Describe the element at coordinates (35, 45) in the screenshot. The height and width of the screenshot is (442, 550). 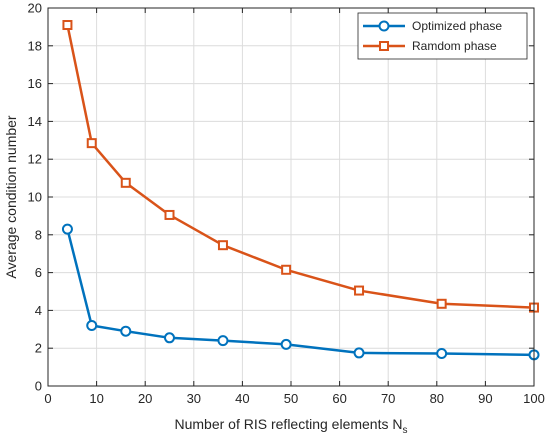
I see `y-tick-label: 18` at that location.